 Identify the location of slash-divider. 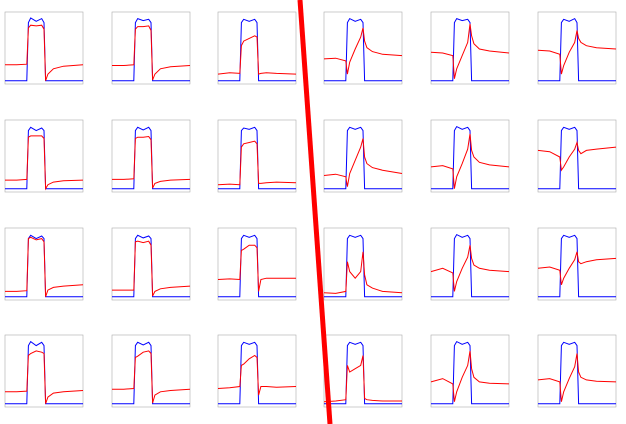
(315, 212).